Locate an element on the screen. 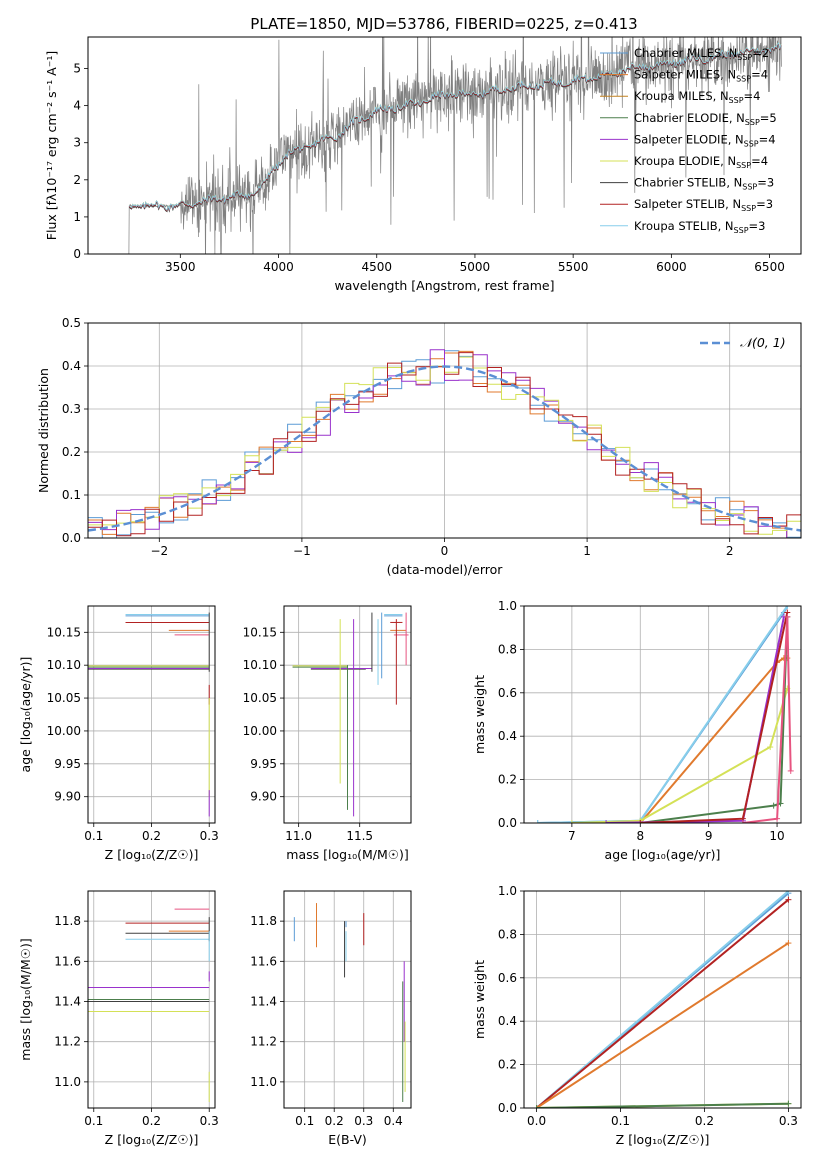  x-tick-label: 0.0 is located at coordinates (536, 1121).